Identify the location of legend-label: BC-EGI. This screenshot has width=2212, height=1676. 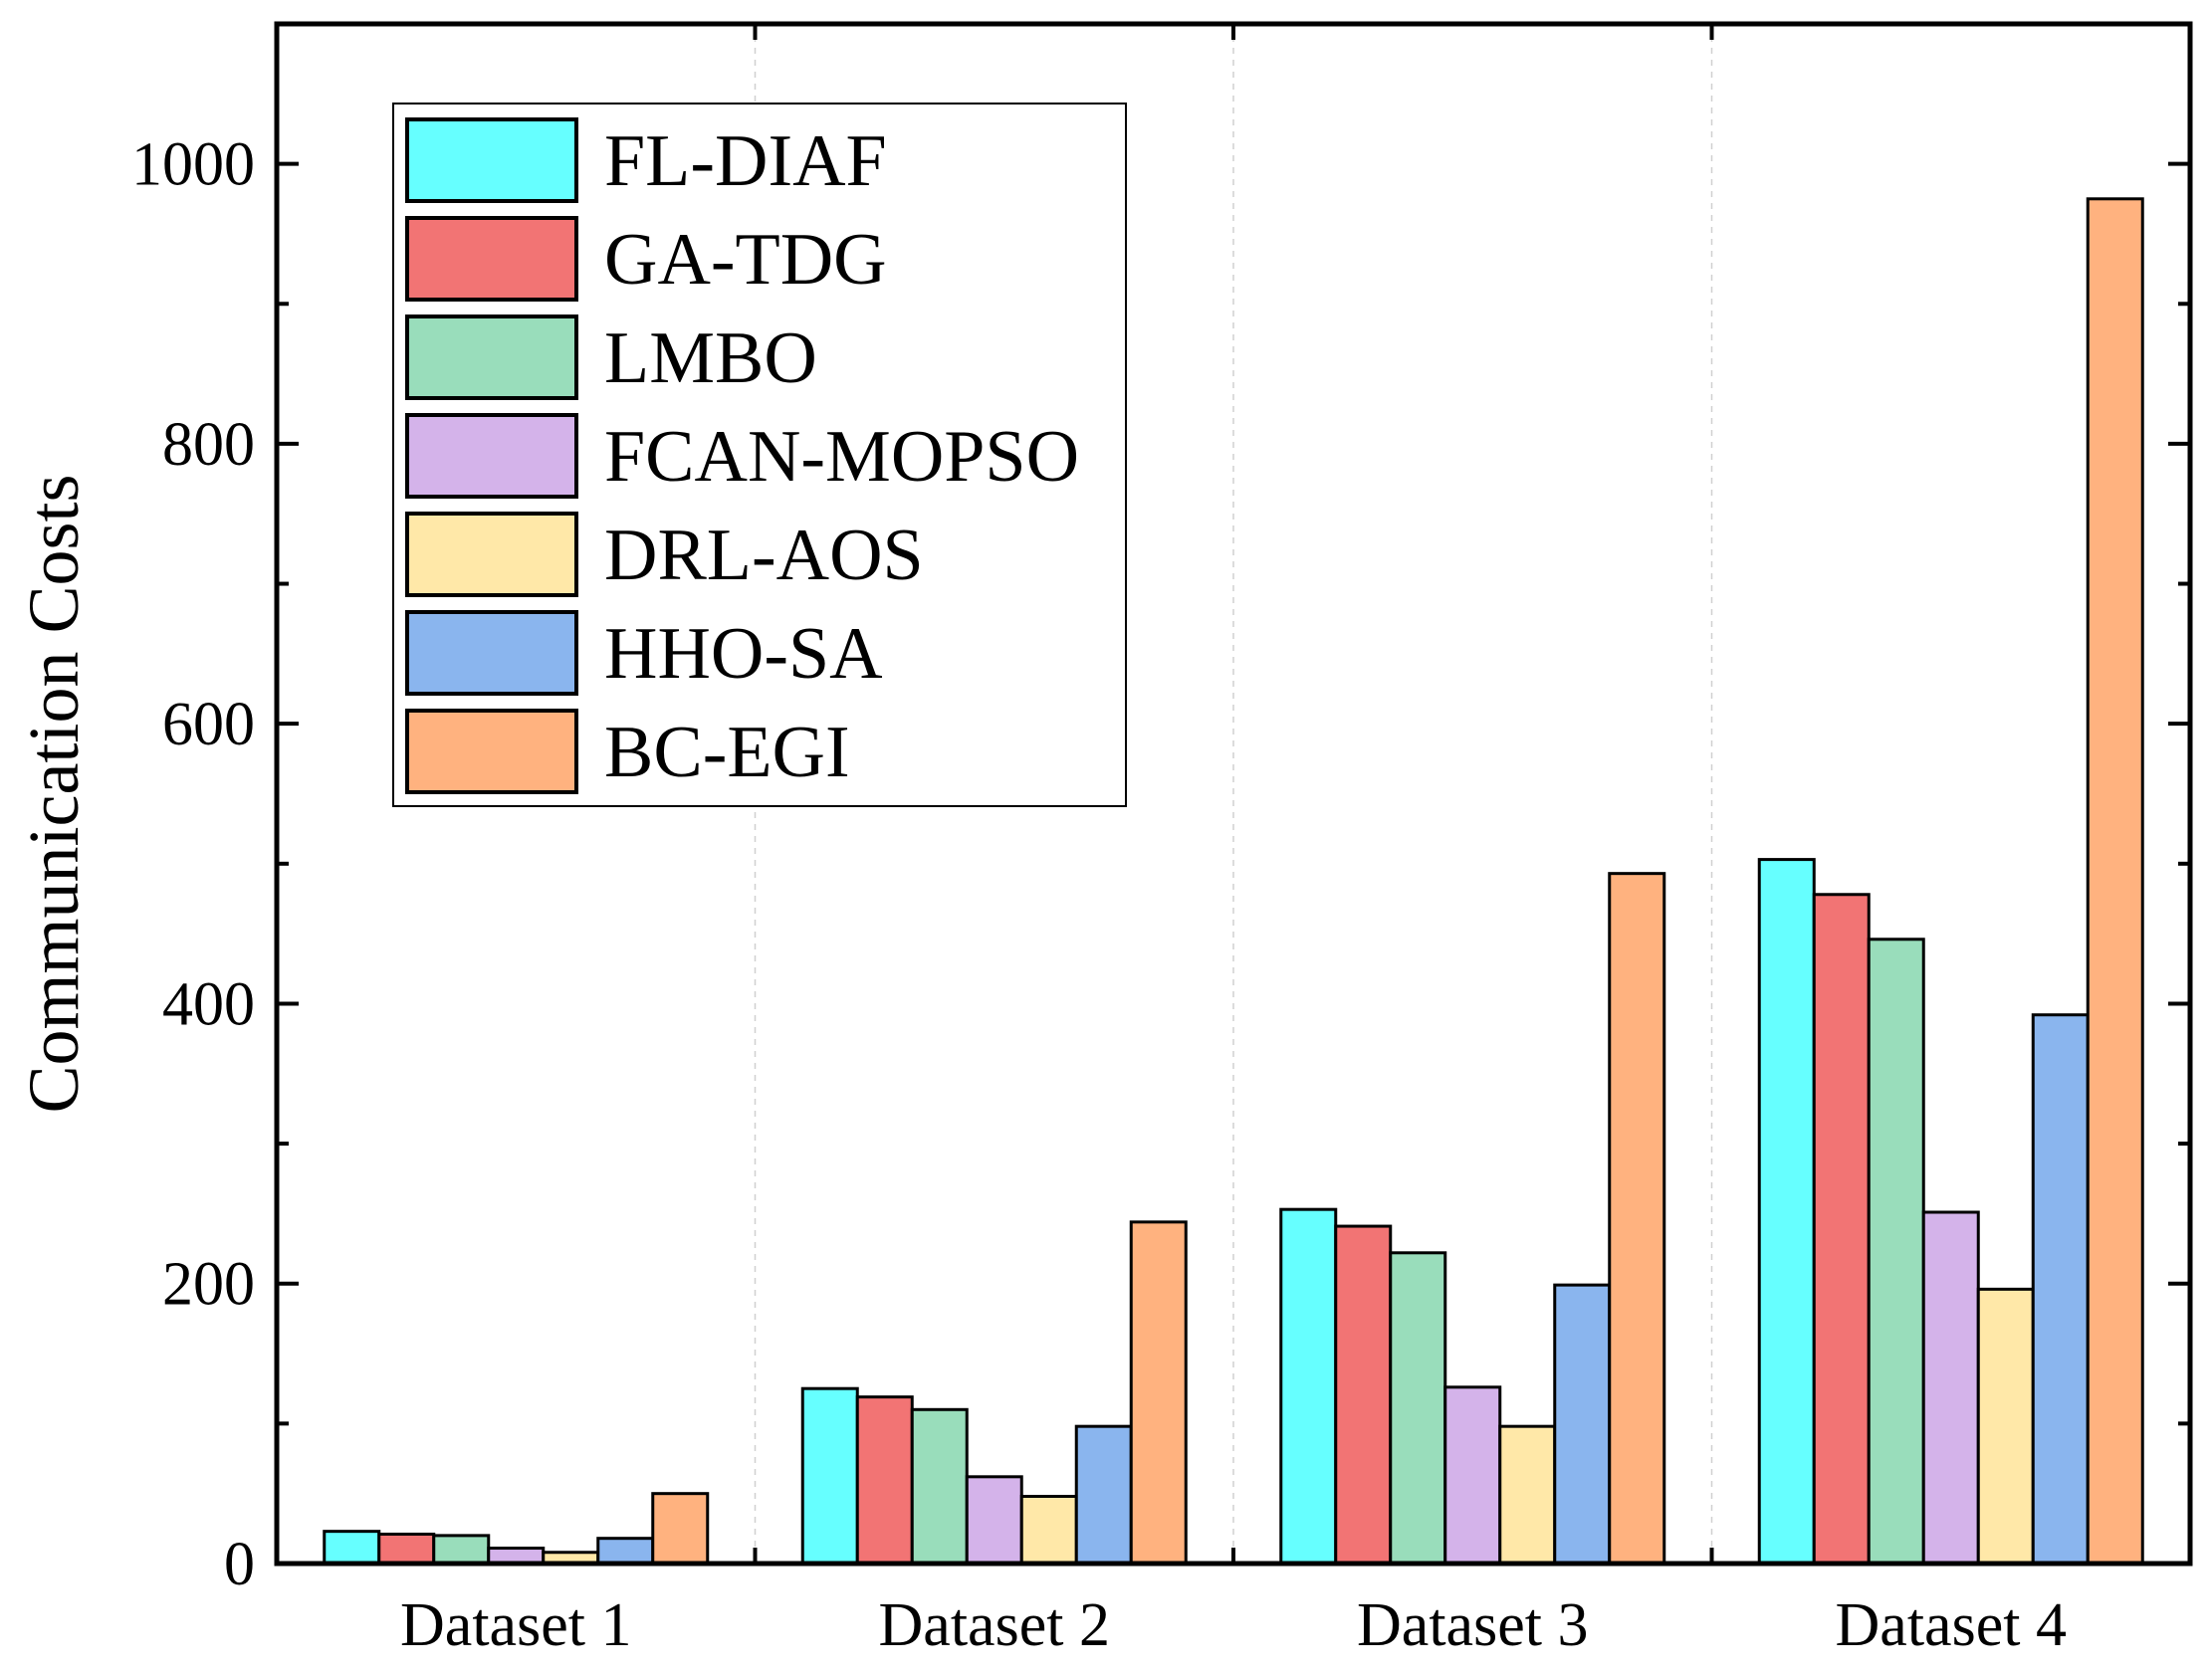
(727, 753).